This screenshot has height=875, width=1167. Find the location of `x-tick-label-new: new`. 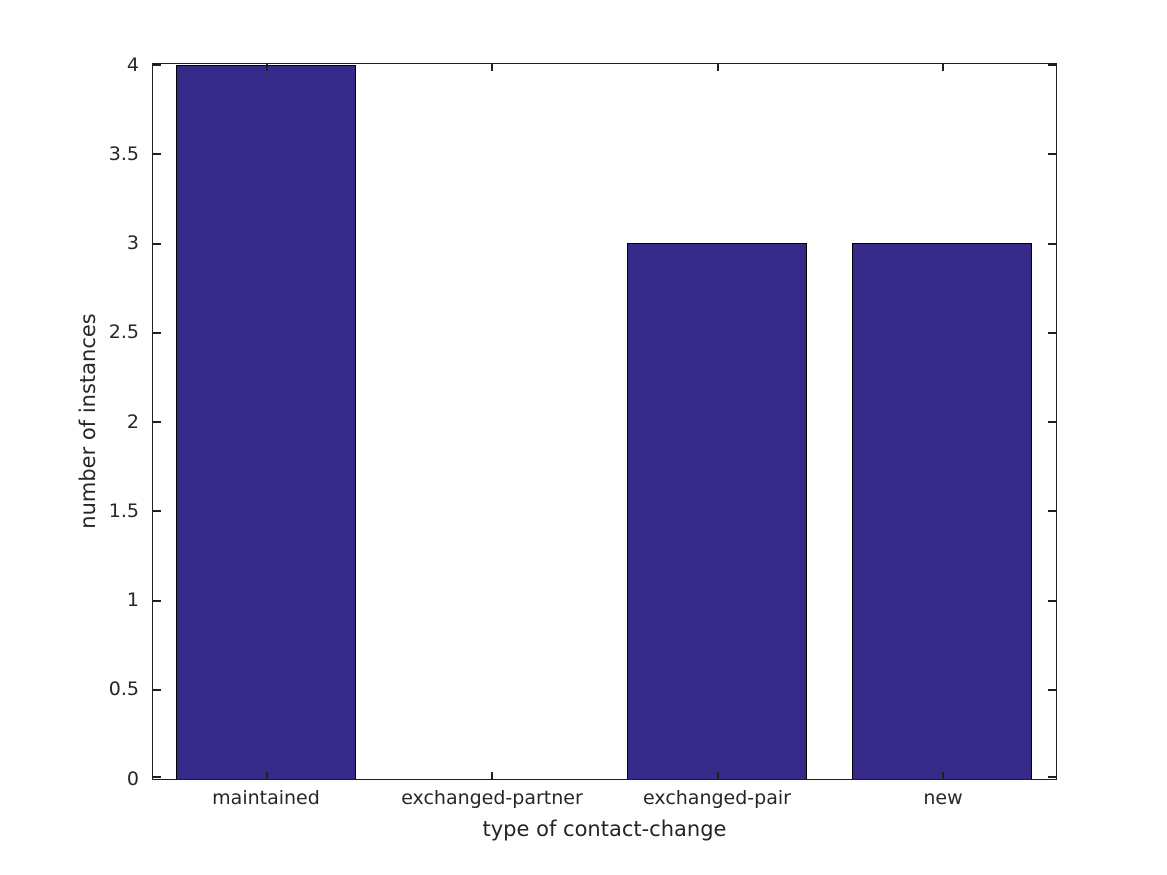

x-tick-label-new: new is located at coordinates (943, 798).